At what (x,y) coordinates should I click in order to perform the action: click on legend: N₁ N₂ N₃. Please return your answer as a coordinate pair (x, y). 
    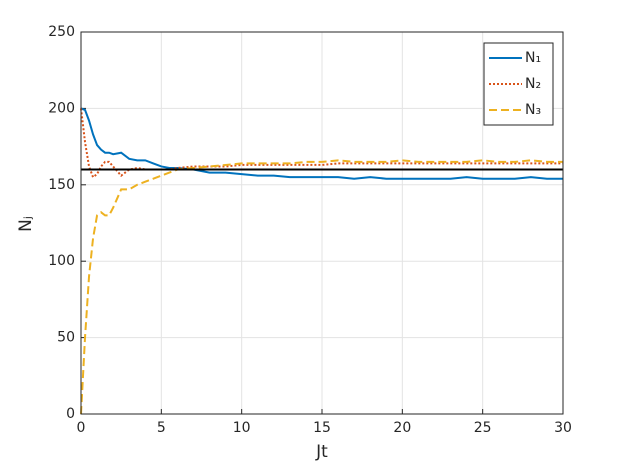
    Looking at the image, I should click on (518, 84).